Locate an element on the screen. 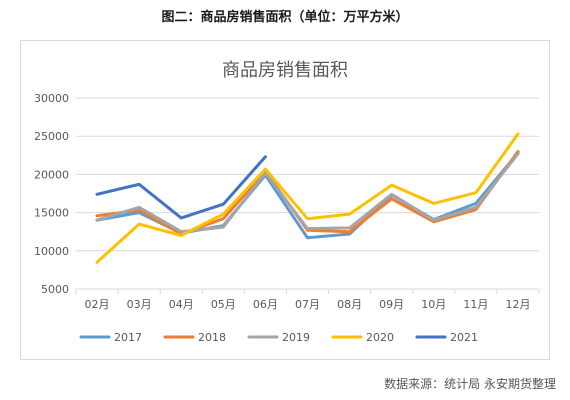 This screenshot has height=400, width=570. x-tick-label: 03月 is located at coordinates (139, 304).